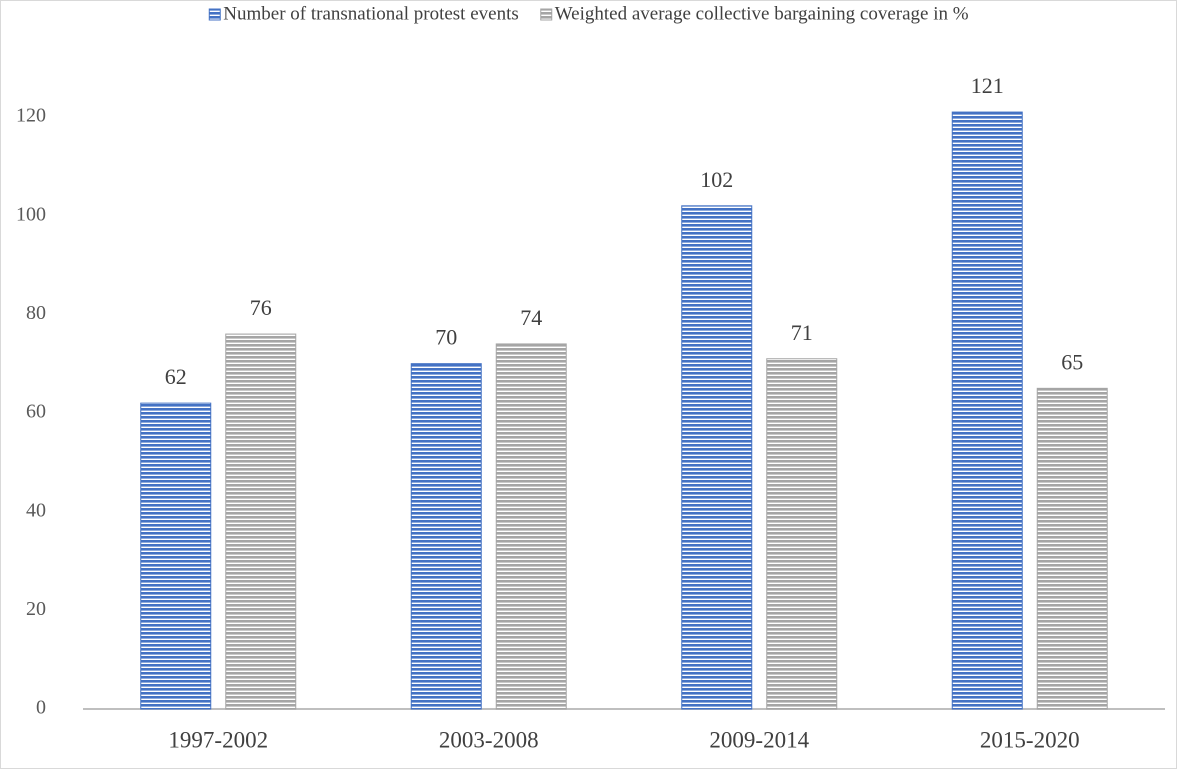 This screenshot has height=770, width=1178. I want to click on value-label: 121, so click(987, 85).